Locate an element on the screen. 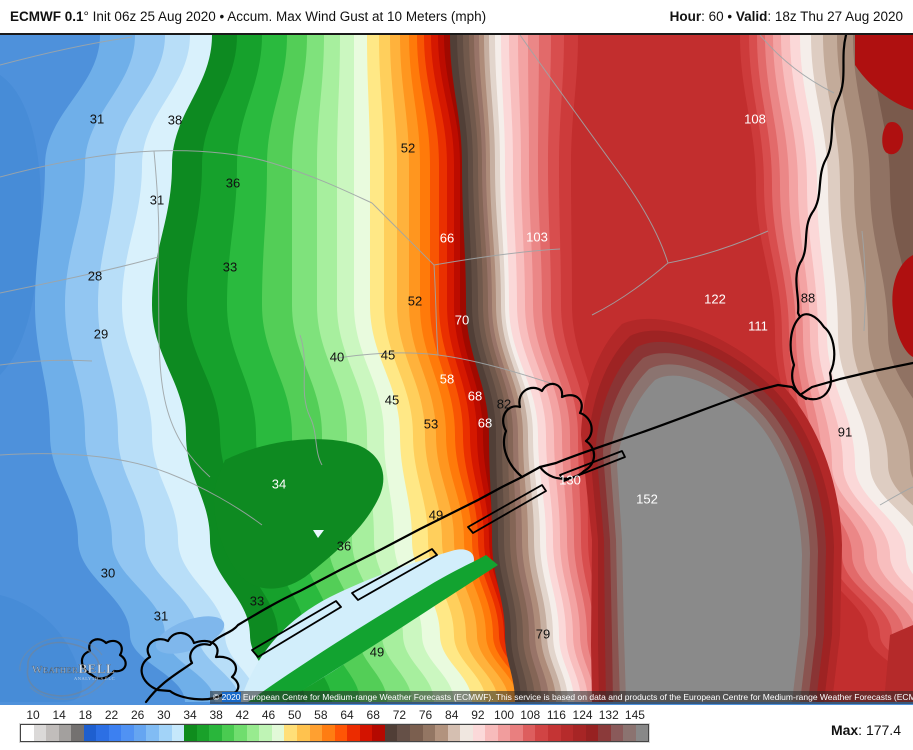 Image resolution: width=913 pixels, height=750 pixels. valid-label: Valid is located at coordinates (751, 16).